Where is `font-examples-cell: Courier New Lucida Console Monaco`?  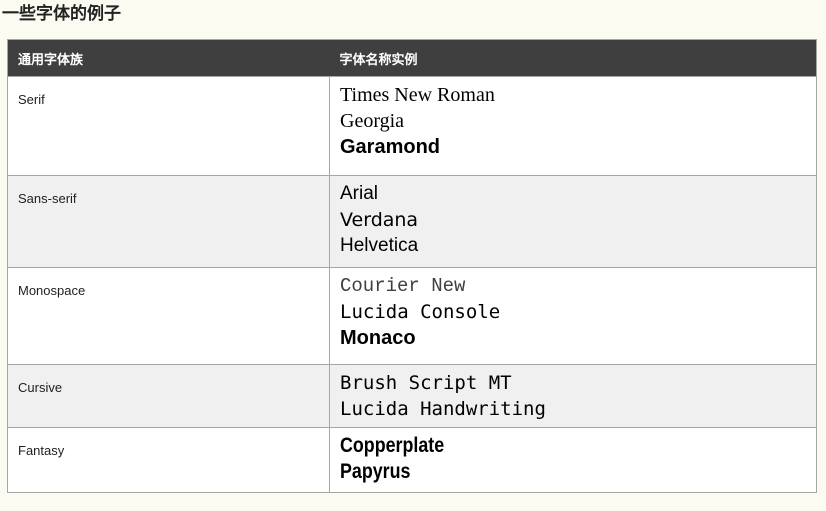 font-examples-cell: Courier New Lucida Console Monaco is located at coordinates (573, 316).